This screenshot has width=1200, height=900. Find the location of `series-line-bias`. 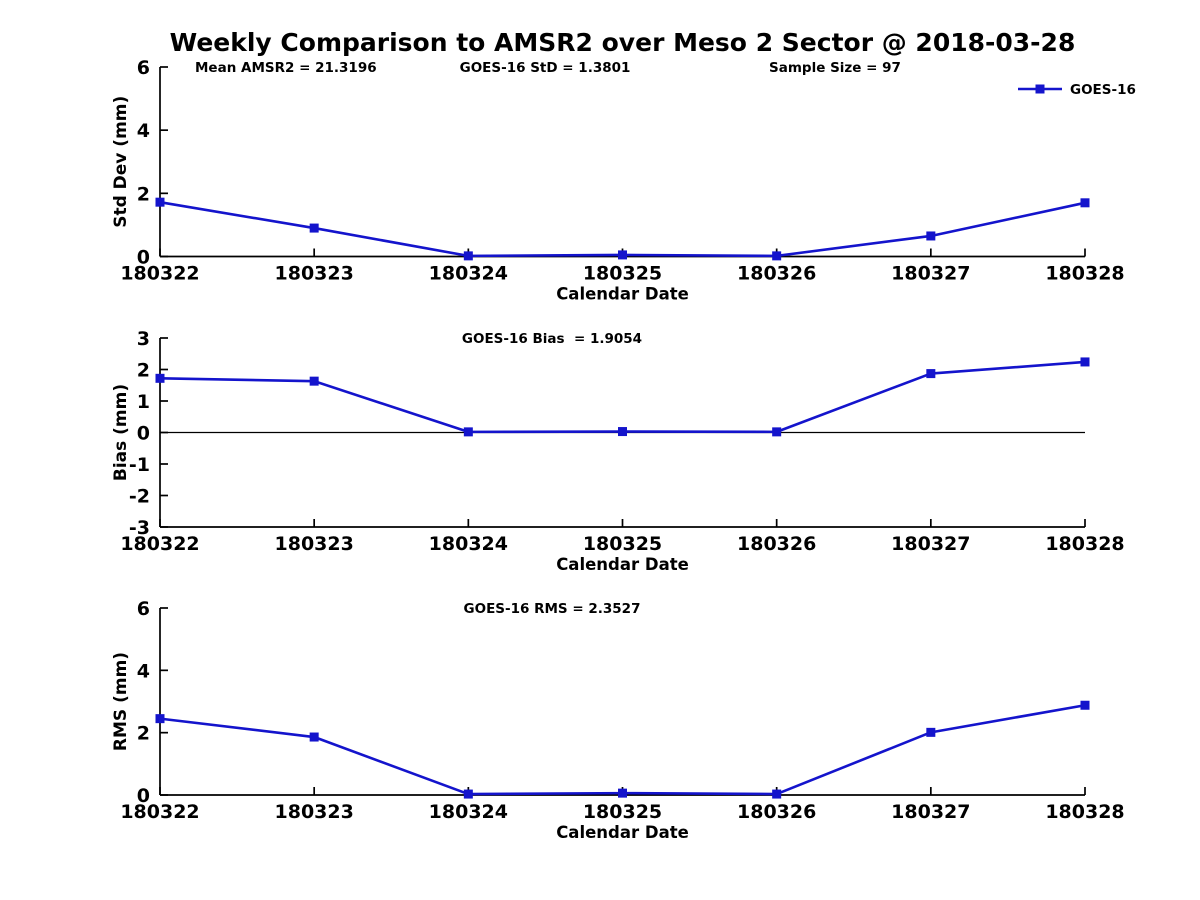

series-line-bias is located at coordinates (622, 397).